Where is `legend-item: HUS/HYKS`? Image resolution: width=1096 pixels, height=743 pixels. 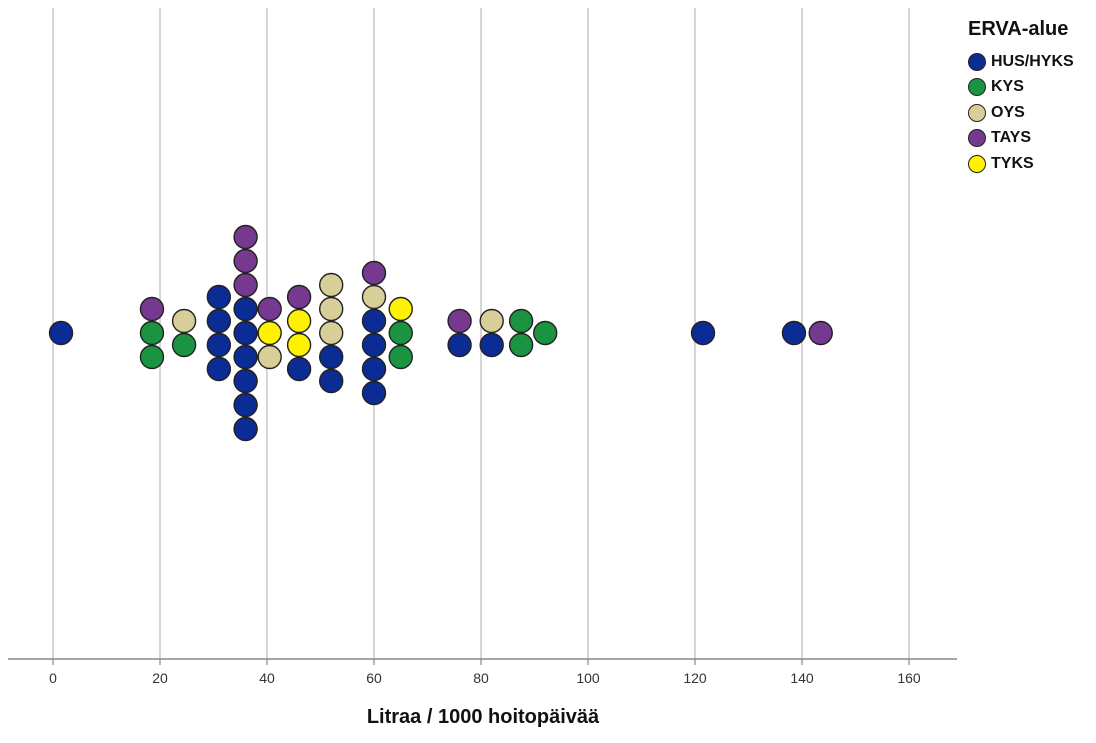 legend-item: HUS/HYKS is located at coordinates (1021, 62).